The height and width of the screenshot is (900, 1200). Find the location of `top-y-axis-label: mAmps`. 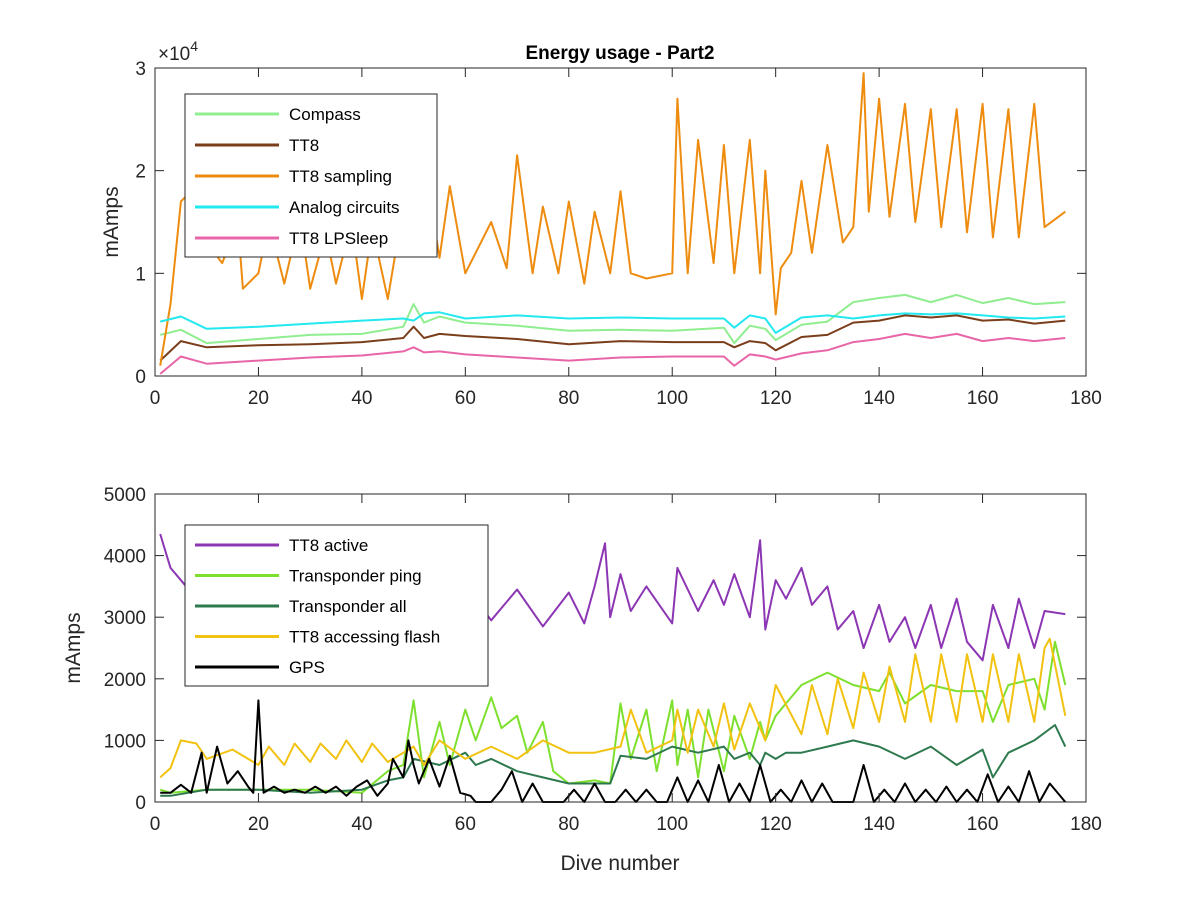

top-y-axis-label: mAmps is located at coordinates (111, 221).